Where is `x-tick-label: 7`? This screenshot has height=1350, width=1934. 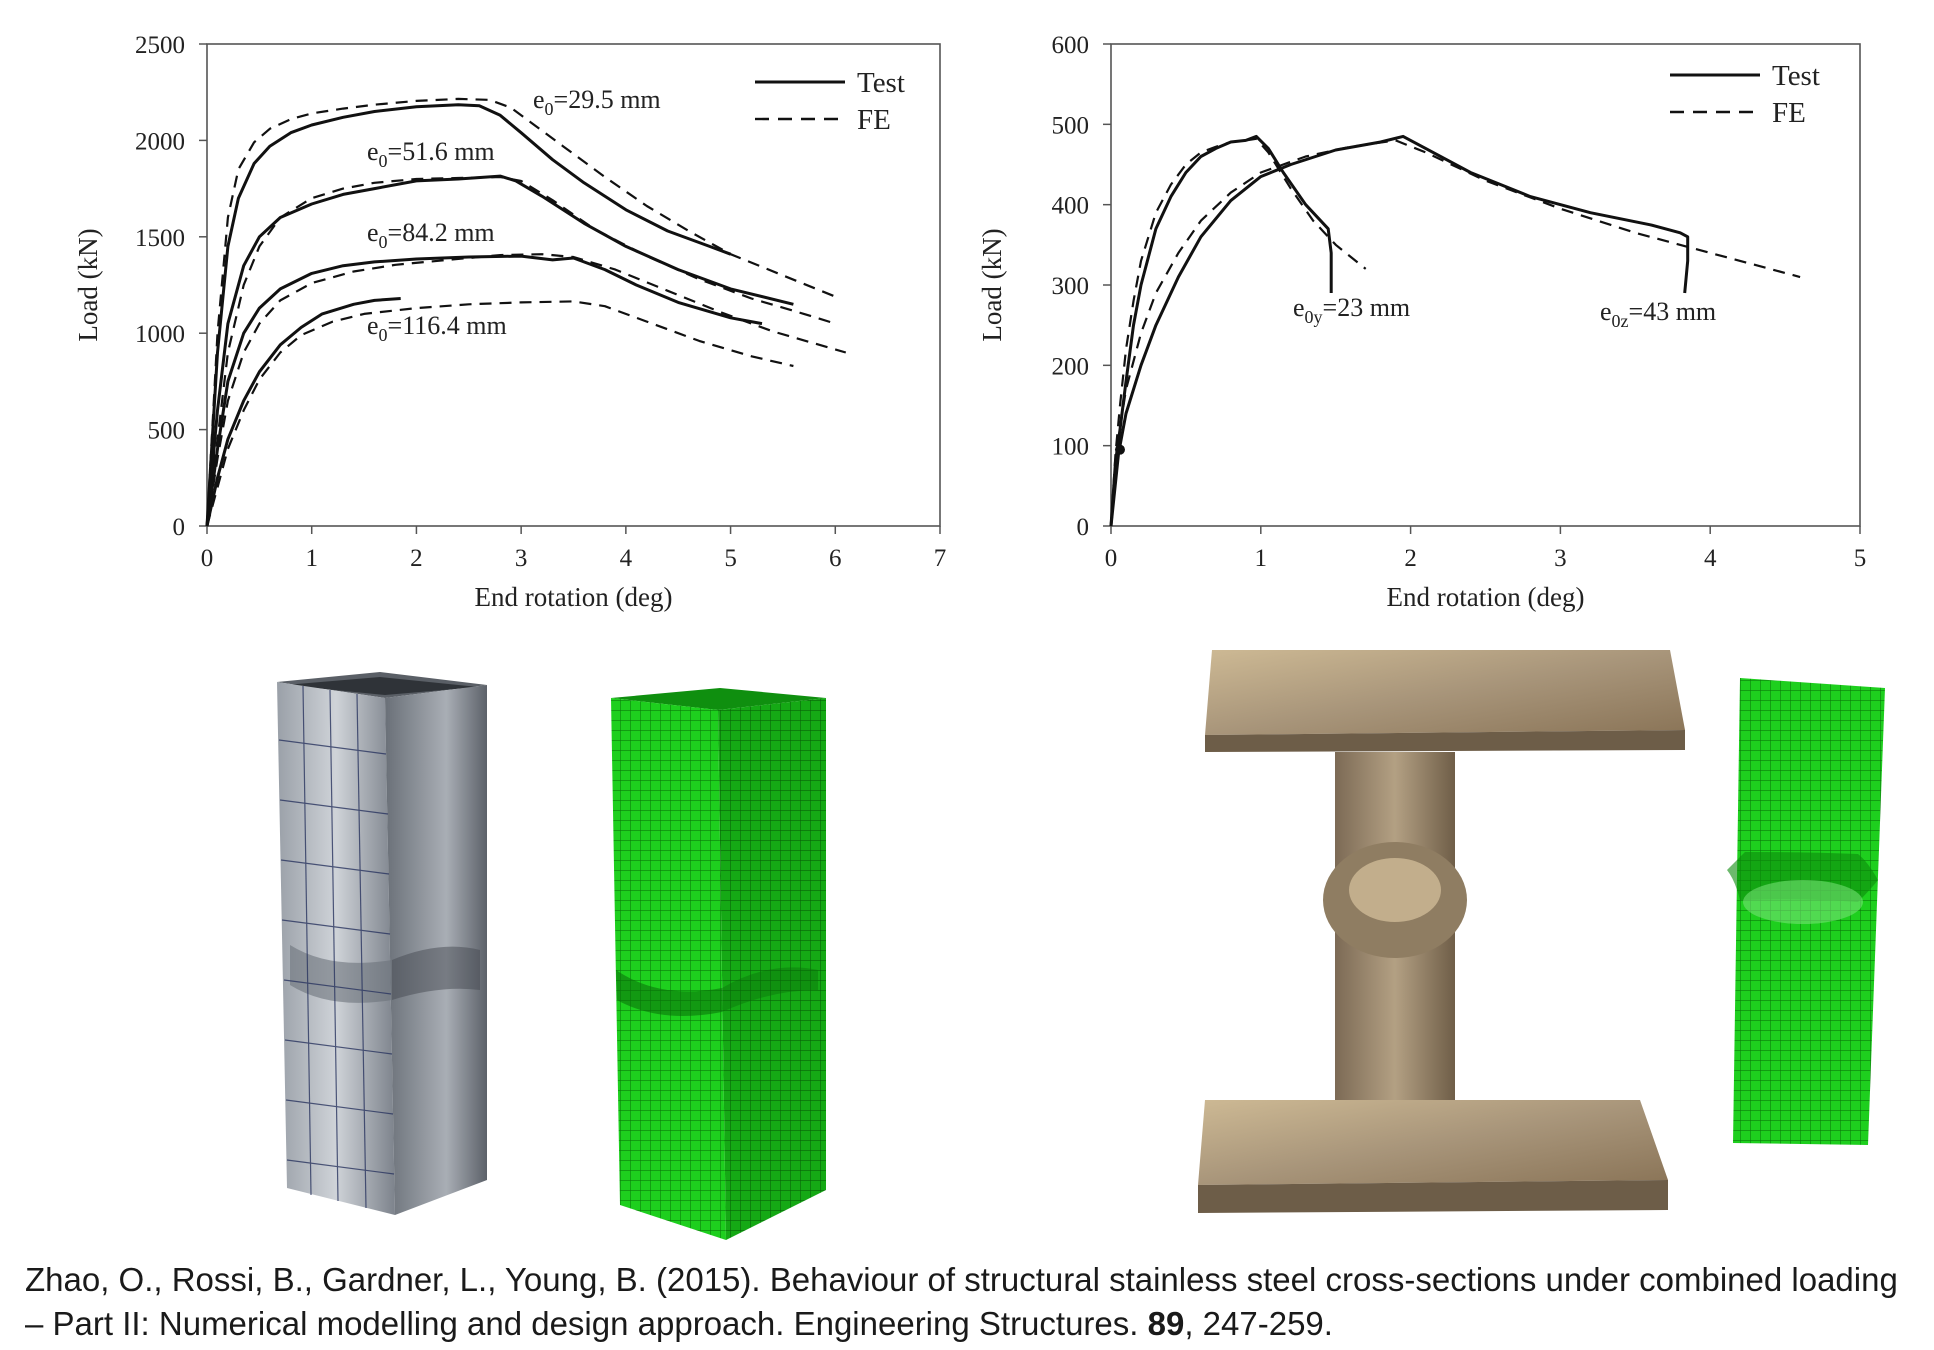
x-tick-label: 7 is located at coordinates (940, 558).